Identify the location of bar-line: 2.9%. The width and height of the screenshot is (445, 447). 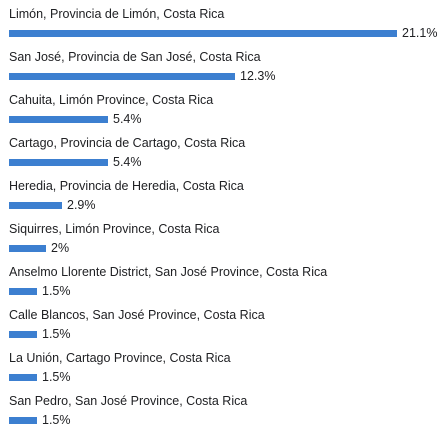
(227, 205).